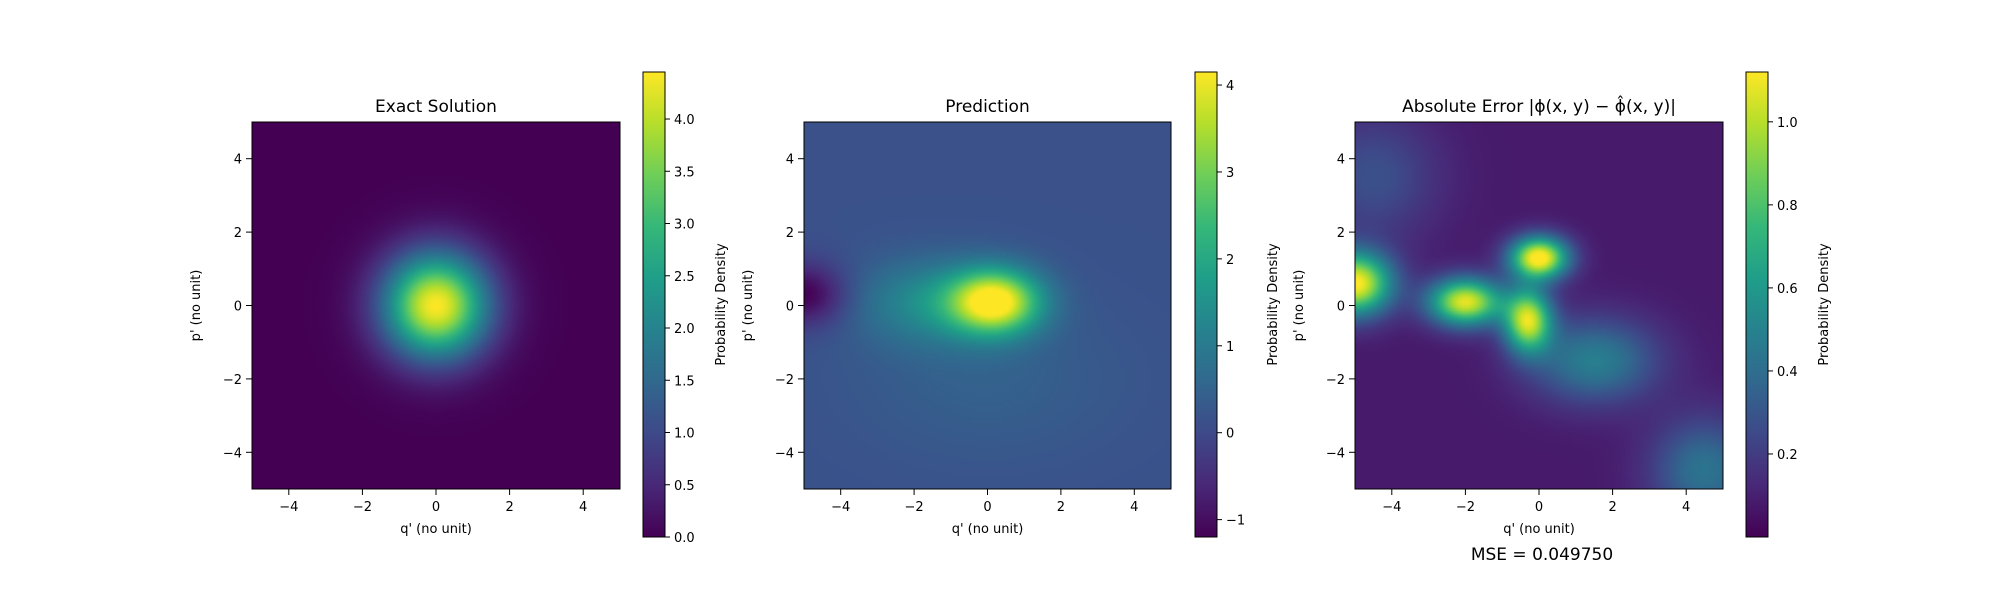  What do you see at coordinates (436, 107) in the screenshot?
I see `chart-title: Exact Solution` at bounding box center [436, 107].